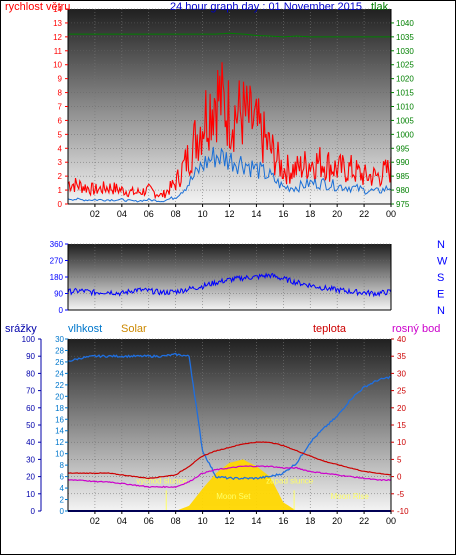 This screenshot has height=556, width=456. Describe the element at coordinates (401, 425) in the screenshot. I see `temp-tick-label: 15` at that location.